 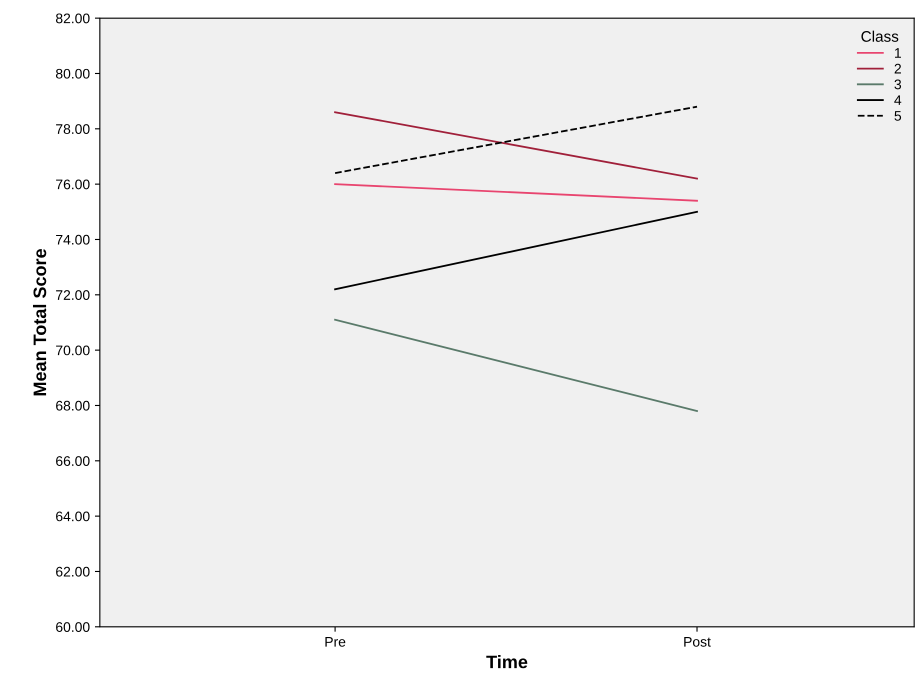 I want to click on y-tick-label: 80.00, so click(x=73, y=73).